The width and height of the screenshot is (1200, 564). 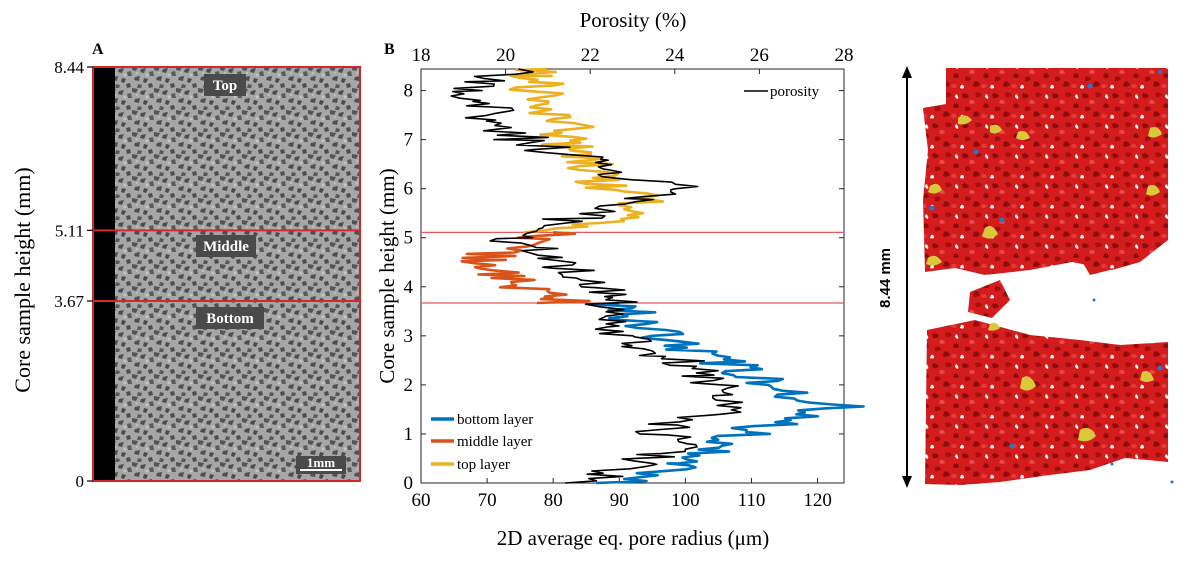 I want to click on top-tick-label-4: 26, so click(x=759, y=55).